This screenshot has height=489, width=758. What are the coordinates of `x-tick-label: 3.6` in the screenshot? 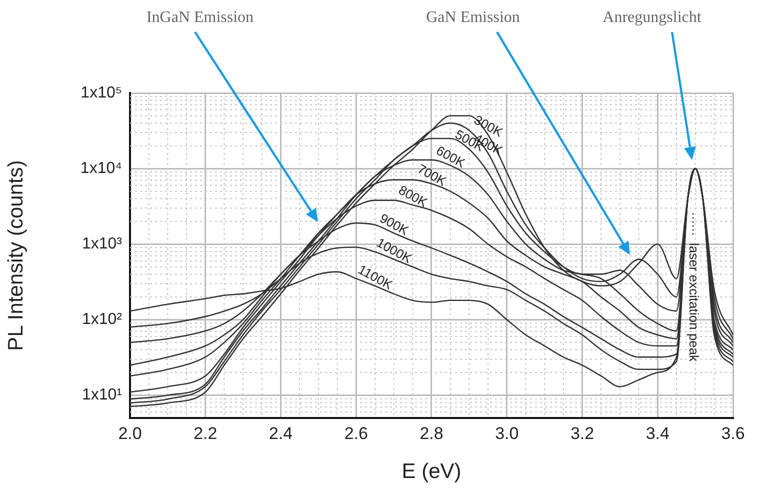 It's located at (733, 433).